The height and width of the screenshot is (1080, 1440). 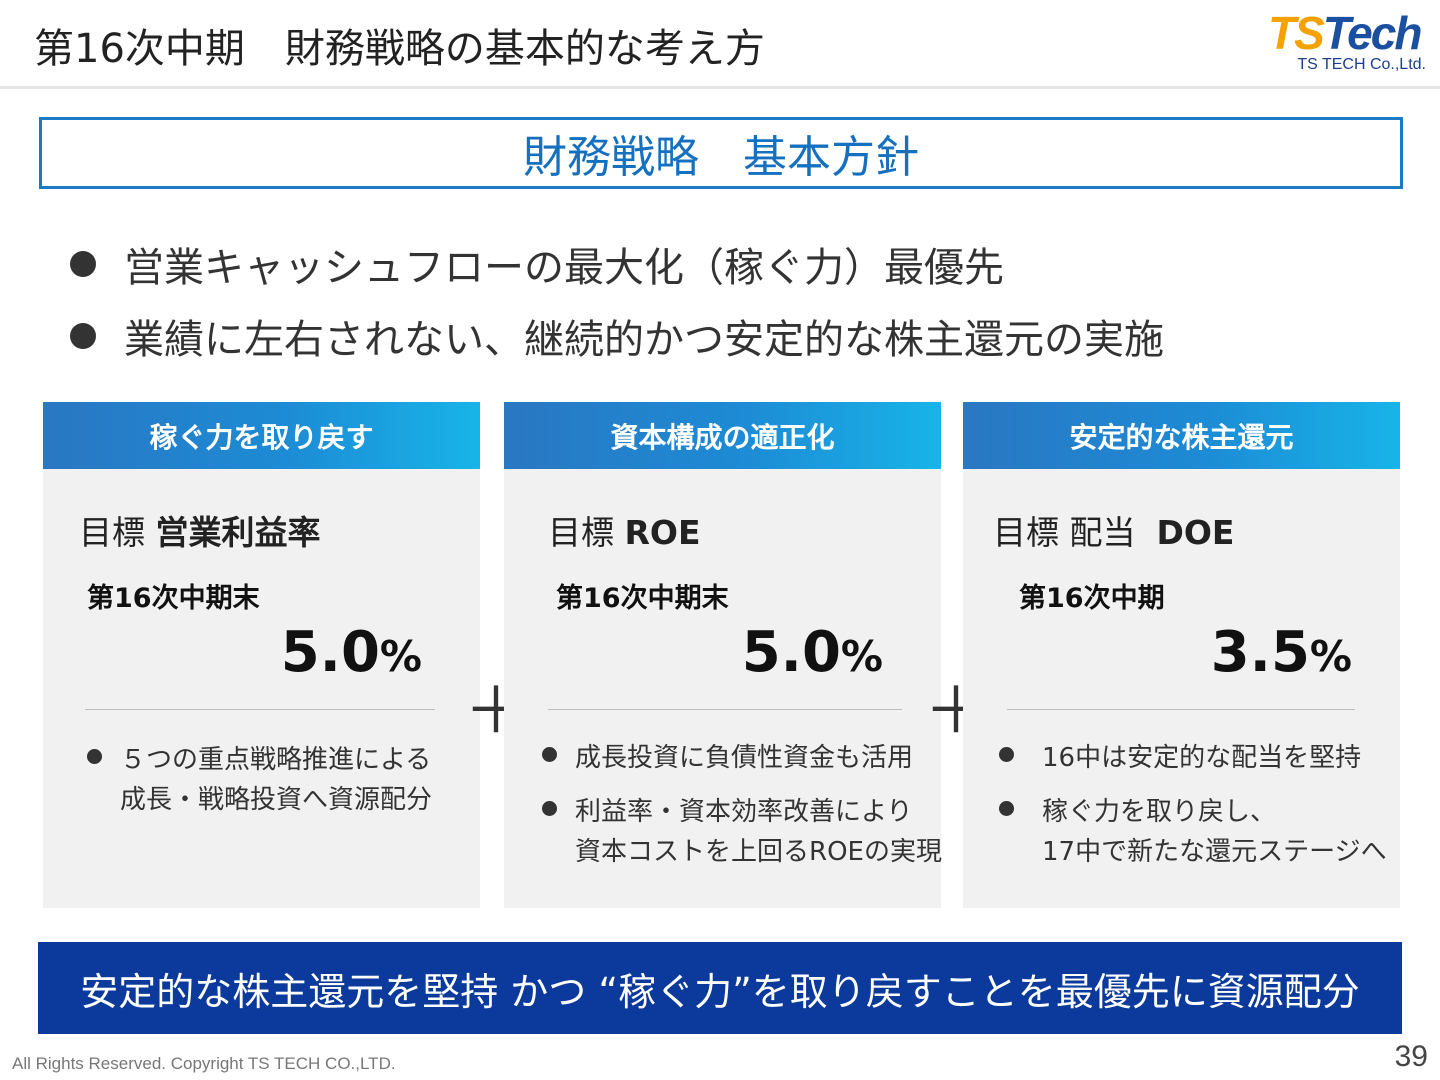 What do you see at coordinates (742, 758) in the screenshot?
I see `card-note: 成長投資に負債性資金も活用` at bounding box center [742, 758].